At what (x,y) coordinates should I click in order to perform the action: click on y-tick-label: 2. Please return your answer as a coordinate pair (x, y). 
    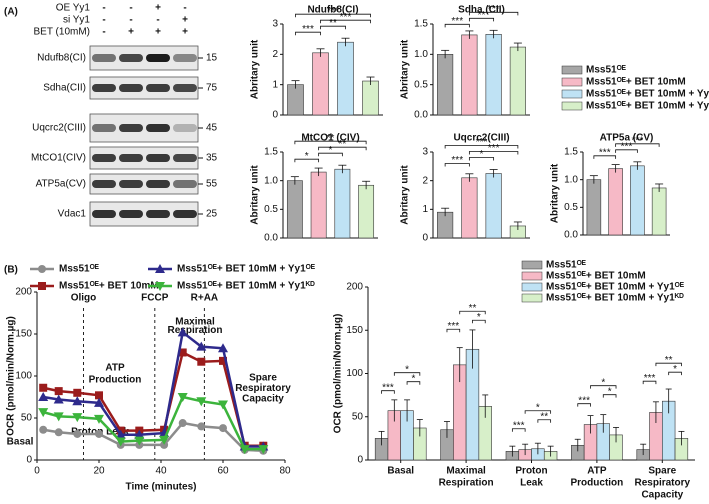
    Looking at the image, I should click on (275, 54).